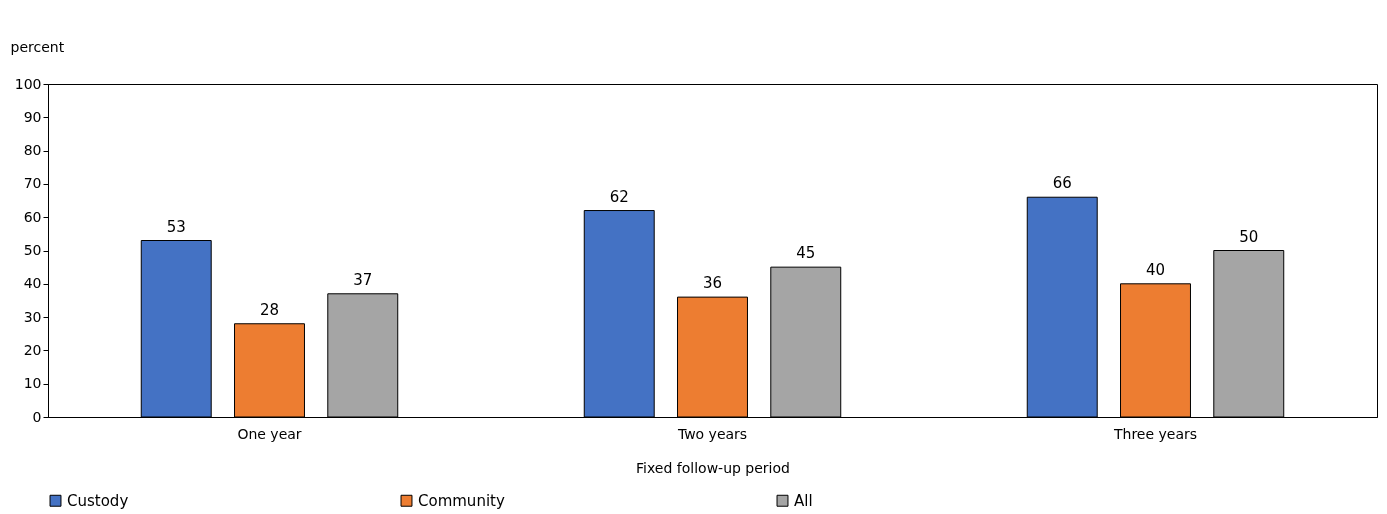 This screenshot has height=514, width=1387. What do you see at coordinates (98, 500) in the screenshot?
I see `legend-label: Custody` at bounding box center [98, 500].